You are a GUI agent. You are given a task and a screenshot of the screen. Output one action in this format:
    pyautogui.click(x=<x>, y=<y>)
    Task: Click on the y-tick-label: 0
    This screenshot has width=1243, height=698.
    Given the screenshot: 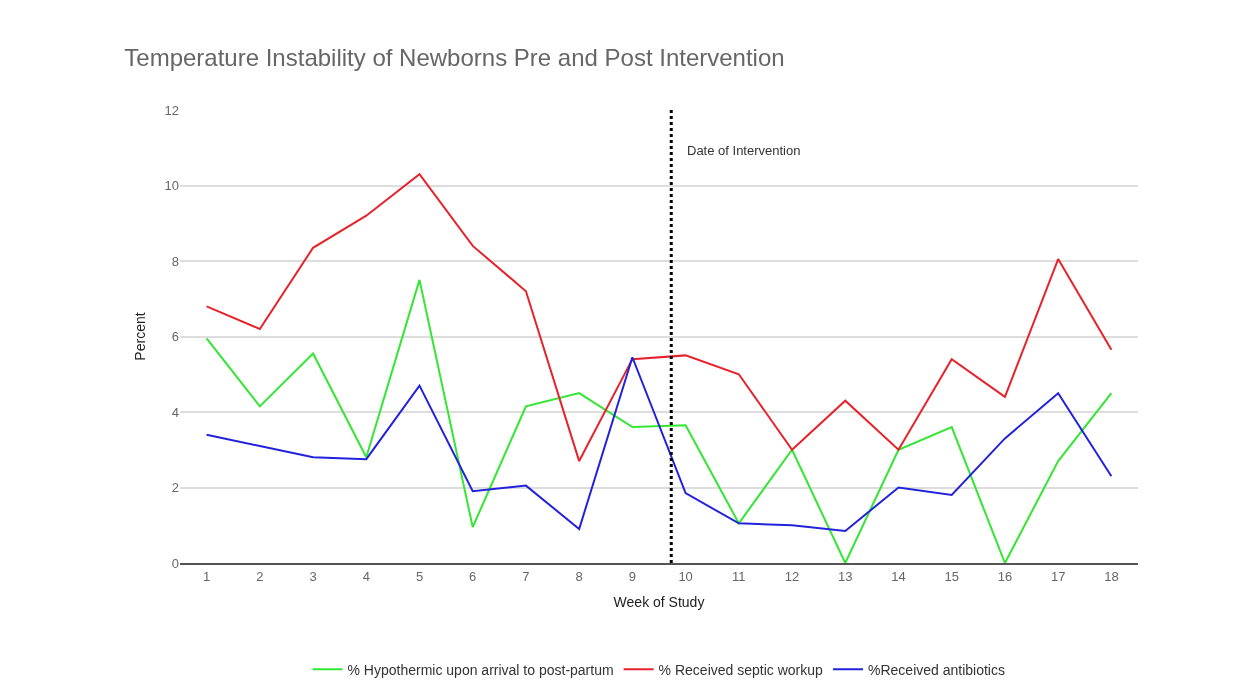 What is the action you would take?
    pyautogui.click(x=175, y=563)
    